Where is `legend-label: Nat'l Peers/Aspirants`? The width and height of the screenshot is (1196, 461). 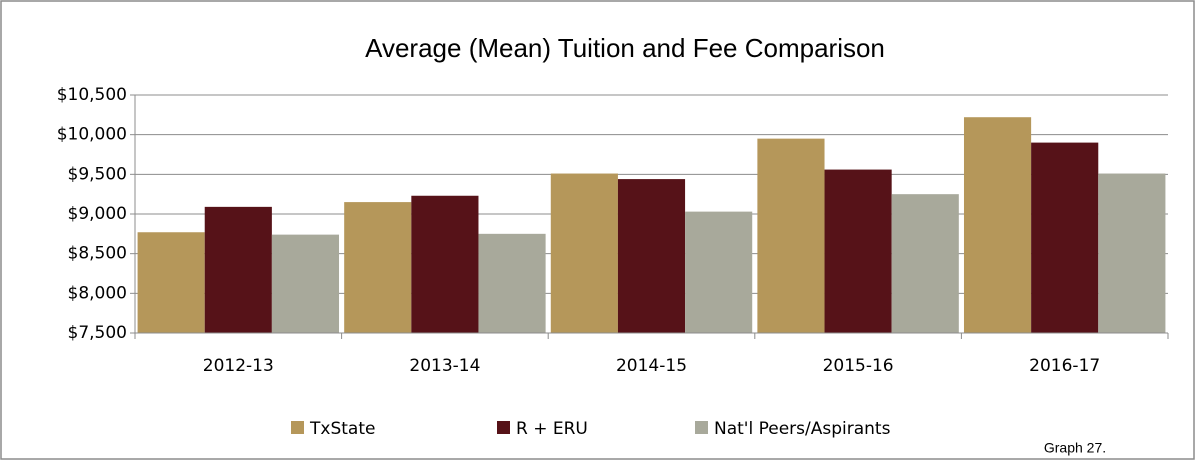
legend-label: Nat'l Peers/Aspirants is located at coordinates (802, 429).